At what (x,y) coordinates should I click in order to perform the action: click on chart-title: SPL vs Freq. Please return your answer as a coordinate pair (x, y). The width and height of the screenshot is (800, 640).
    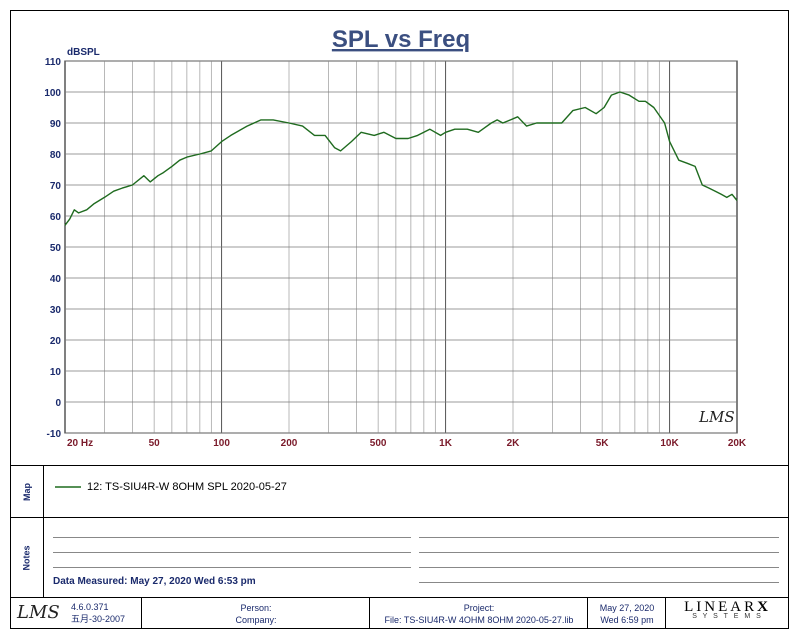
    Looking at the image, I should click on (401, 39).